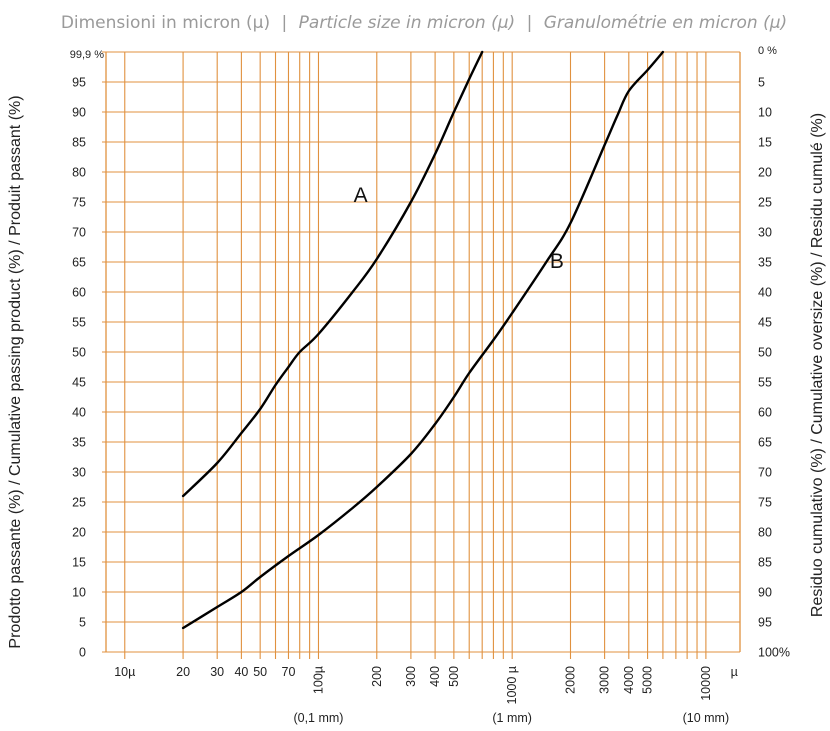  Describe the element at coordinates (767, 51) in the screenshot. I see `right-tick-label: 0 %` at that location.